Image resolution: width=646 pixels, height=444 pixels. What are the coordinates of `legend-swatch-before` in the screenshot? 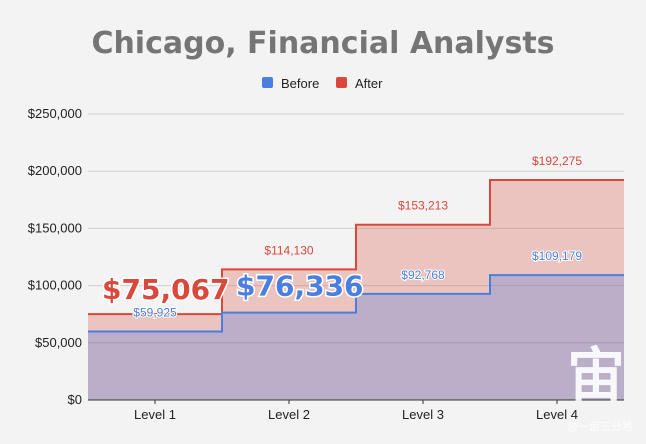 It's located at (267, 82).